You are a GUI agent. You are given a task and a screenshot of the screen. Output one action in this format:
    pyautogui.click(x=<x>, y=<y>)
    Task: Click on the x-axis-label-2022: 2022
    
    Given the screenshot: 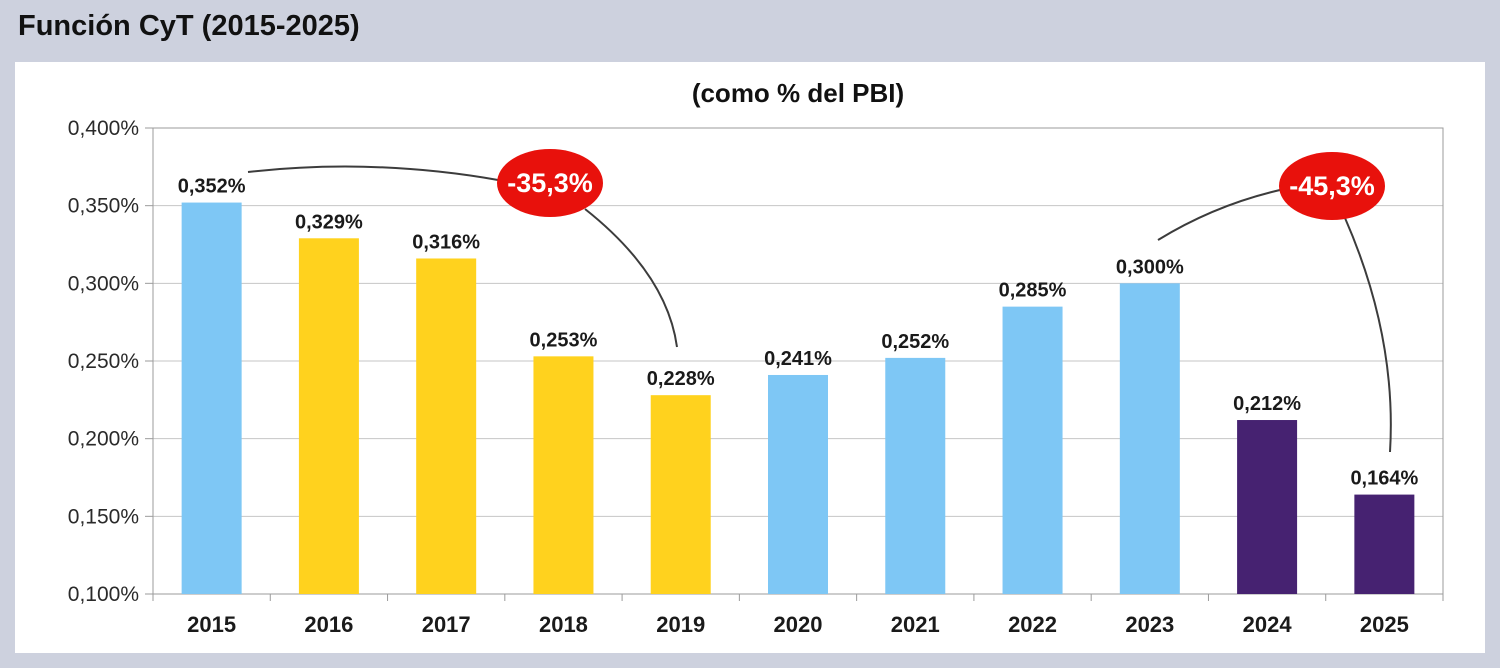 What is the action you would take?
    pyautogui.click(x=1032, y=624)
    